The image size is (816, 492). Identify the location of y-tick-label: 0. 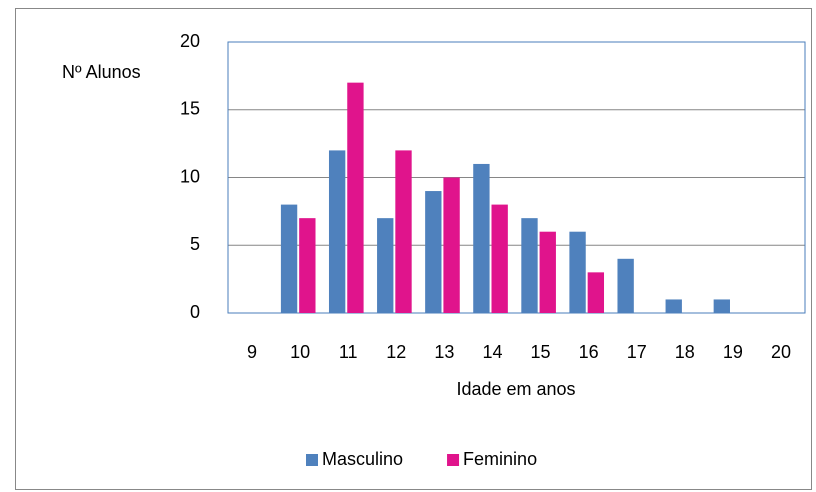
(195, 312).